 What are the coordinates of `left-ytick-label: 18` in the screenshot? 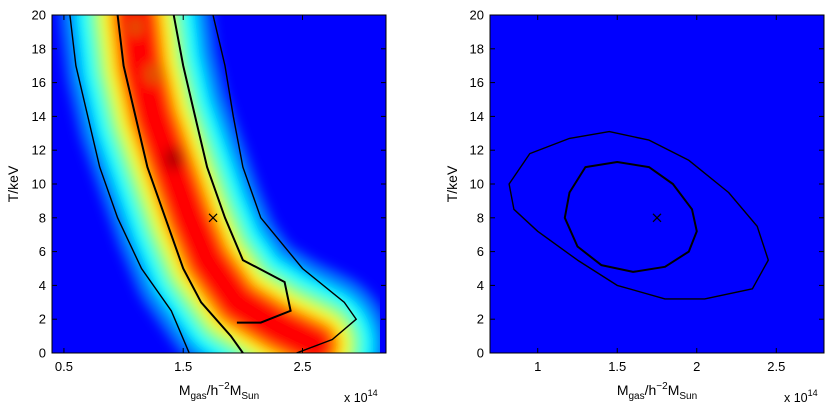 It's located at (39, 48).